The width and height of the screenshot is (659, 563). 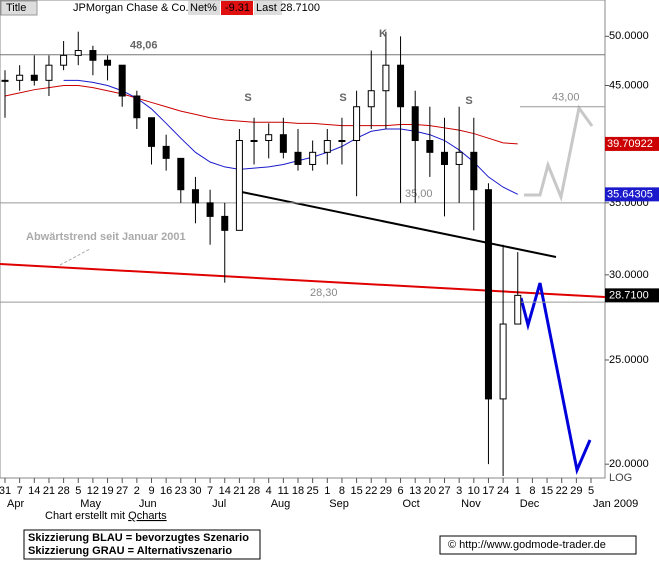 What do you see at coordinates (629, 464) in the screenshot?
I see `y-tick-label: 20.0000` at bounding box center [629, 464].